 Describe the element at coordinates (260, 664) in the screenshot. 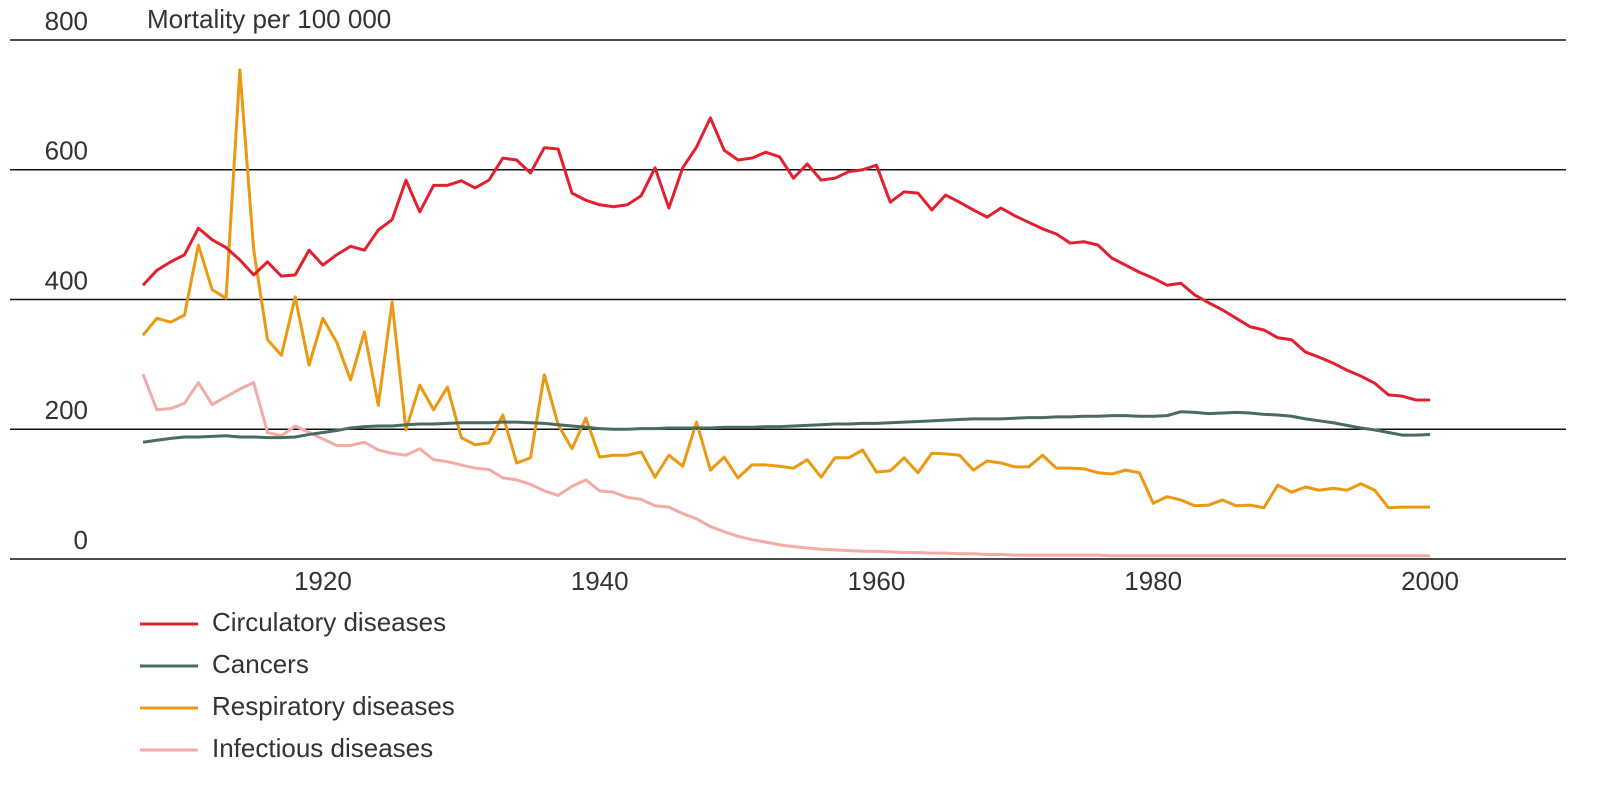

I see `legend-label: Cancers` at that location.